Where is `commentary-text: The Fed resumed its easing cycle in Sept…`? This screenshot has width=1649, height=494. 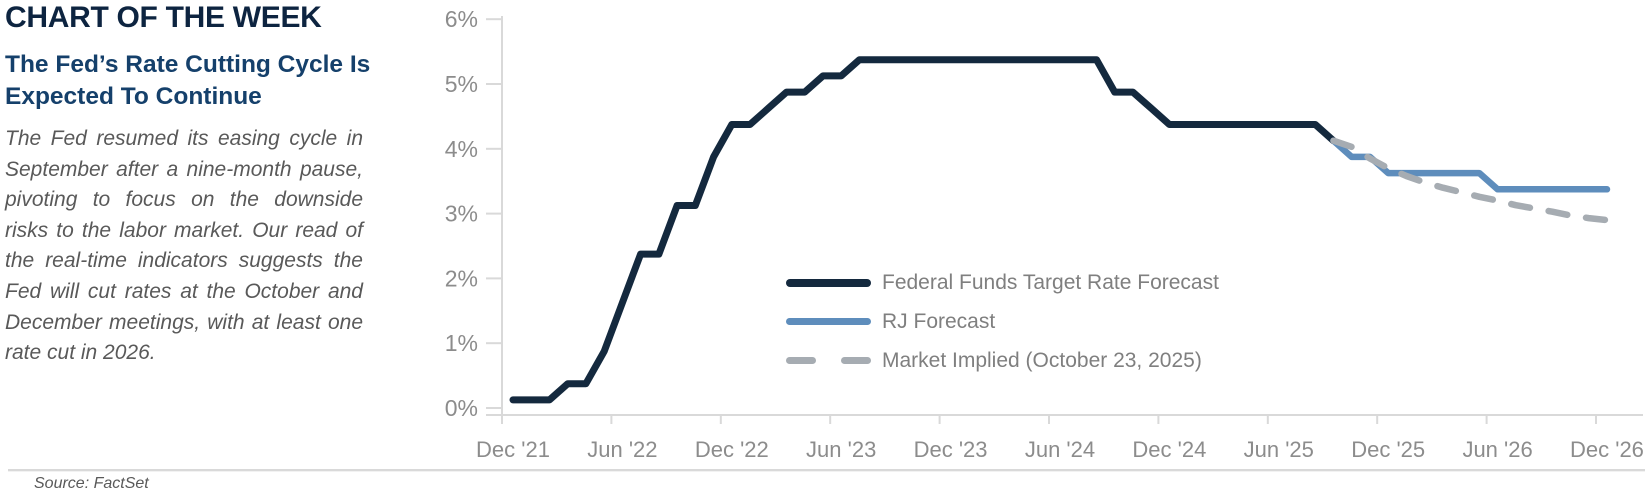 commentary-text: The Fed resumed its easing cycle in Sept… is located at coordinates (184, 246).